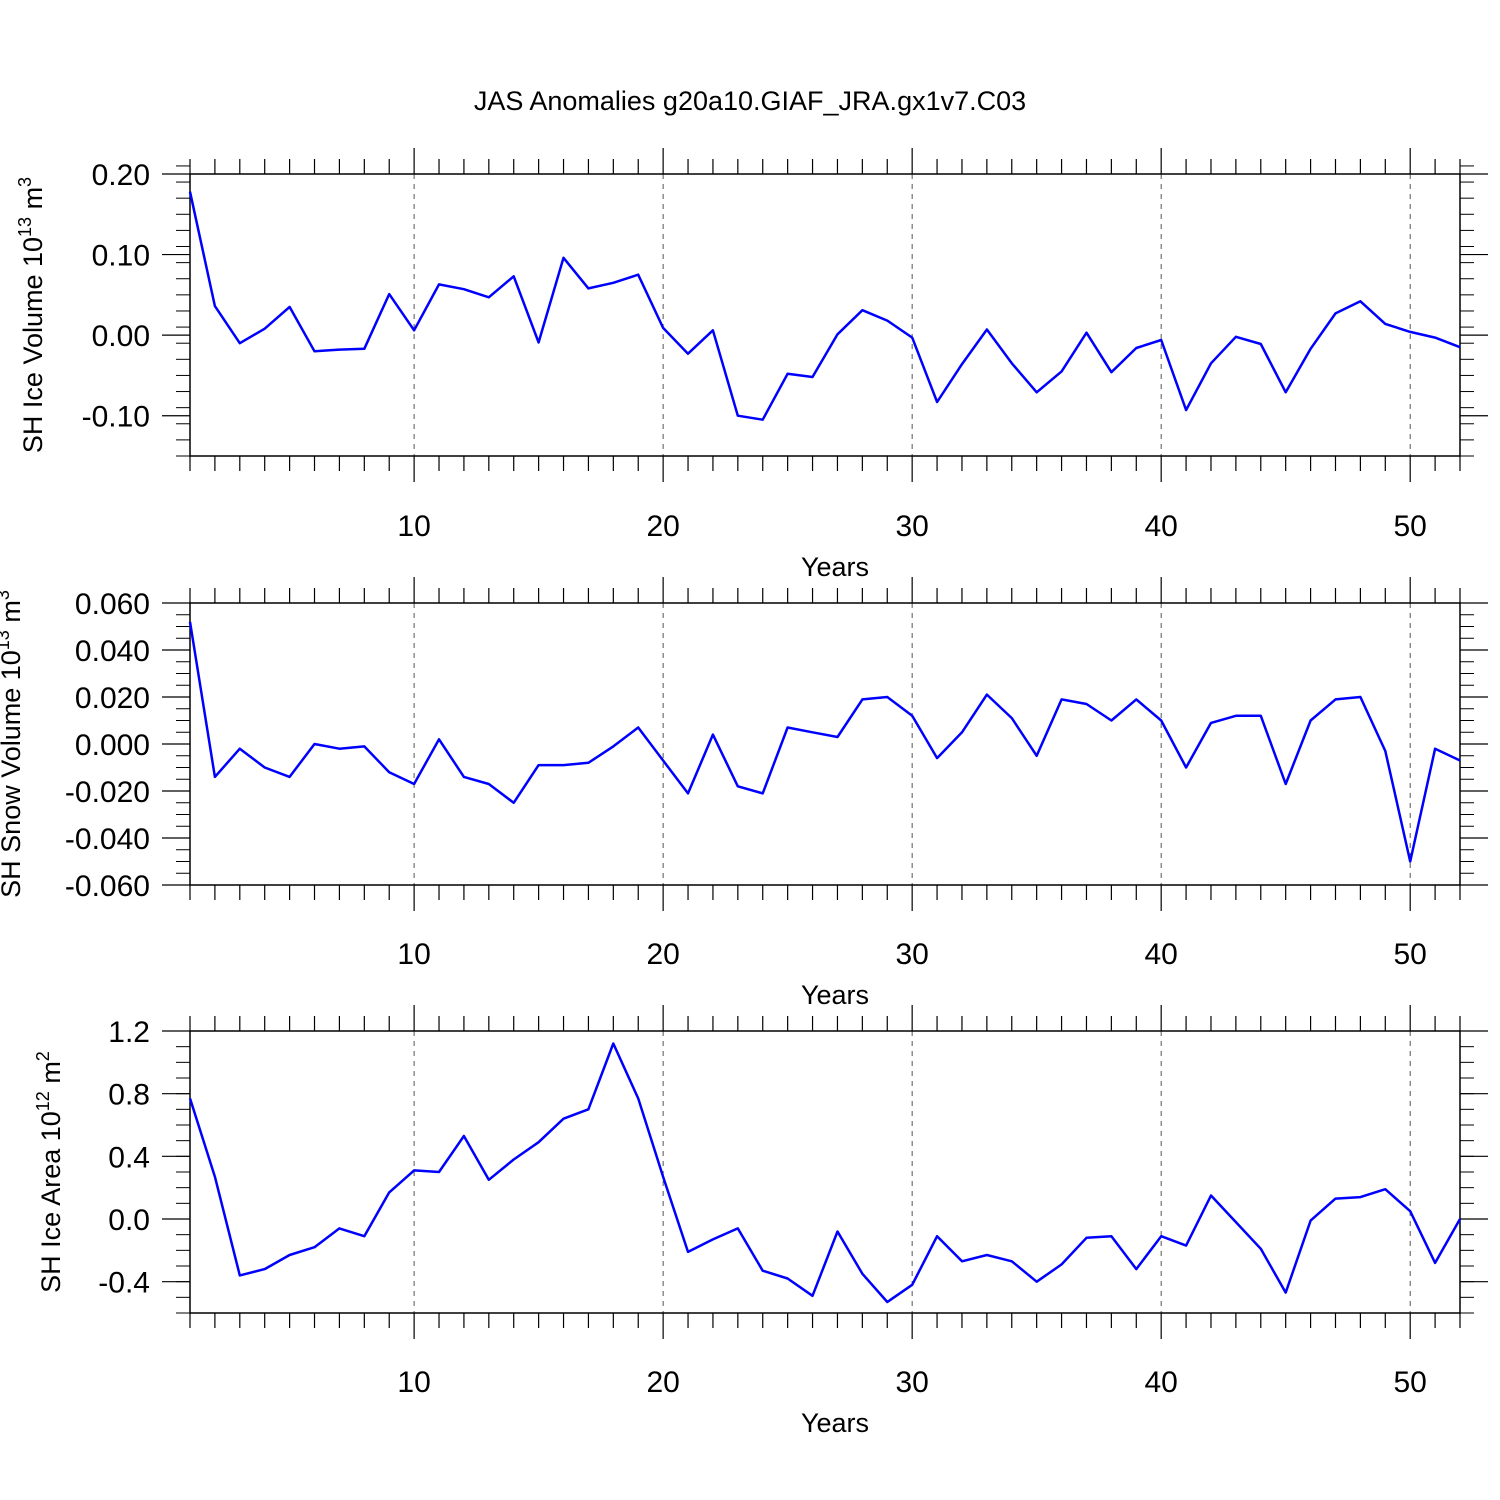 The width and height of the screenshot is (1500, 1500). What do you see at coordinates (31, 315) in the screenshot?
I see `y-axis-title: SH Ice Volume 1013 m3` at bounding box center [31, 315].